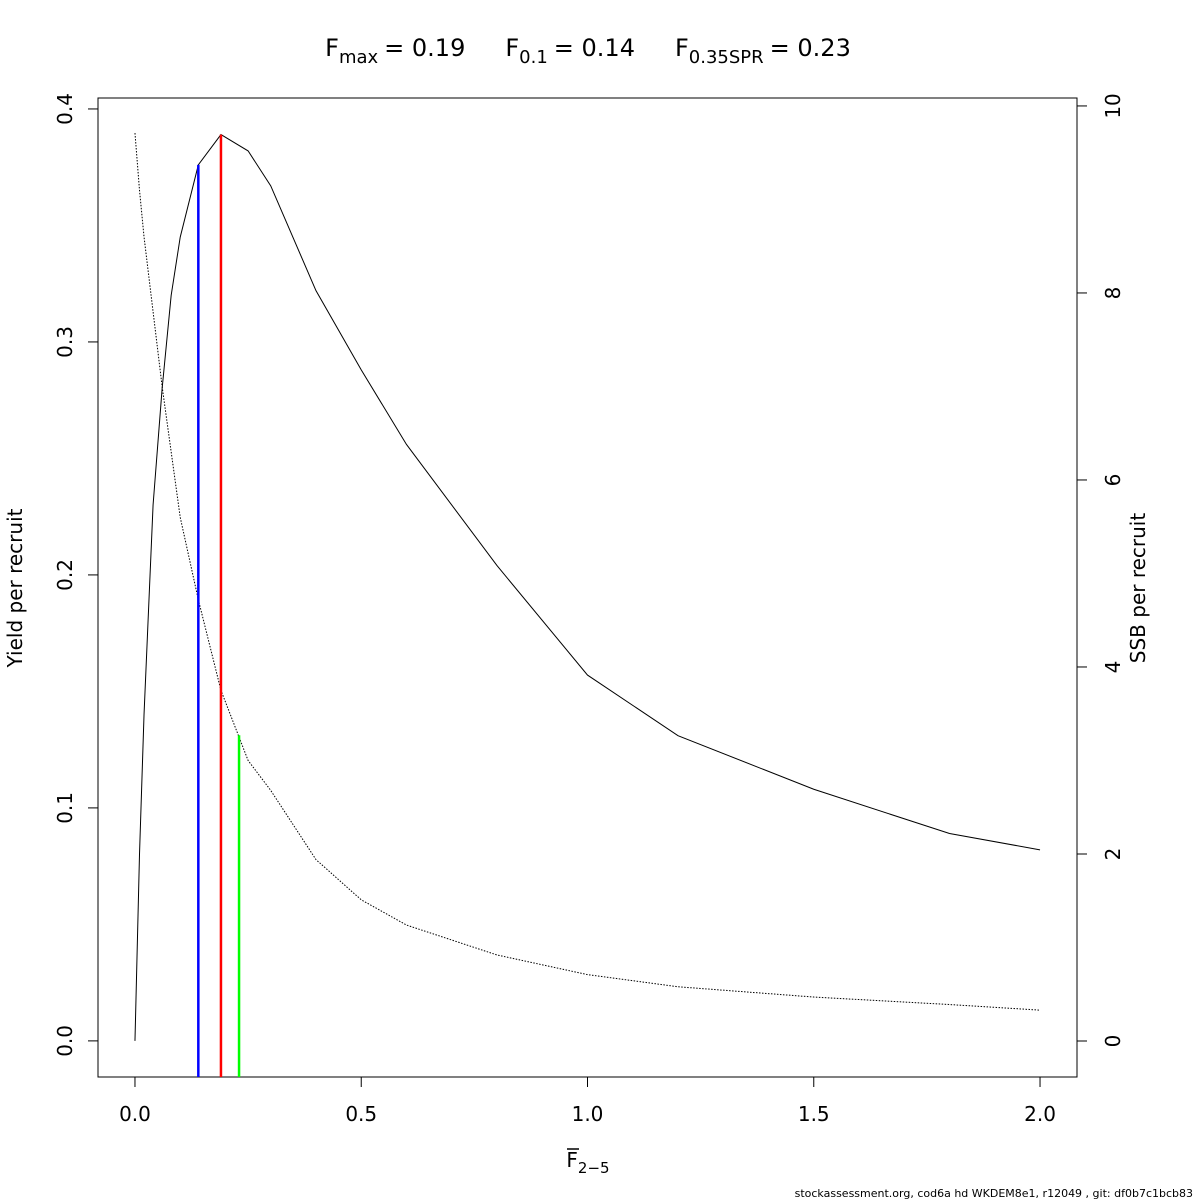 This screenshot has height=1200, width=1200. Describe the element at coordinates (65, 808) in the screenshot. I see `y-tick-label: 0.1` at that location.